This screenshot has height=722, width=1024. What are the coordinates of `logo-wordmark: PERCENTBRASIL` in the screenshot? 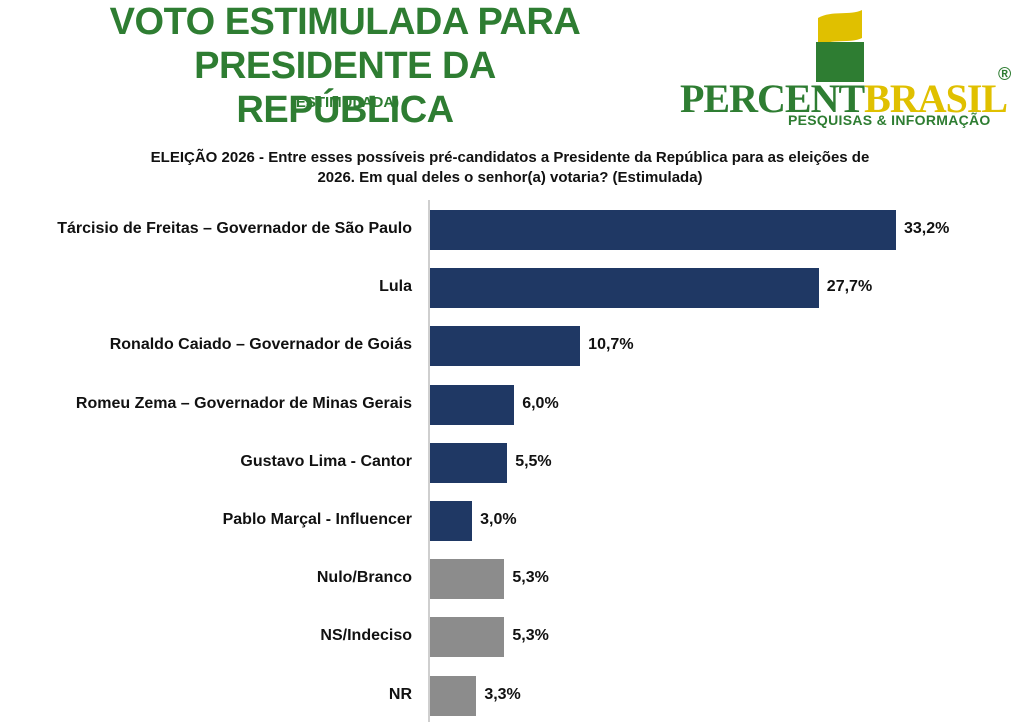 It's located at (844, 98).